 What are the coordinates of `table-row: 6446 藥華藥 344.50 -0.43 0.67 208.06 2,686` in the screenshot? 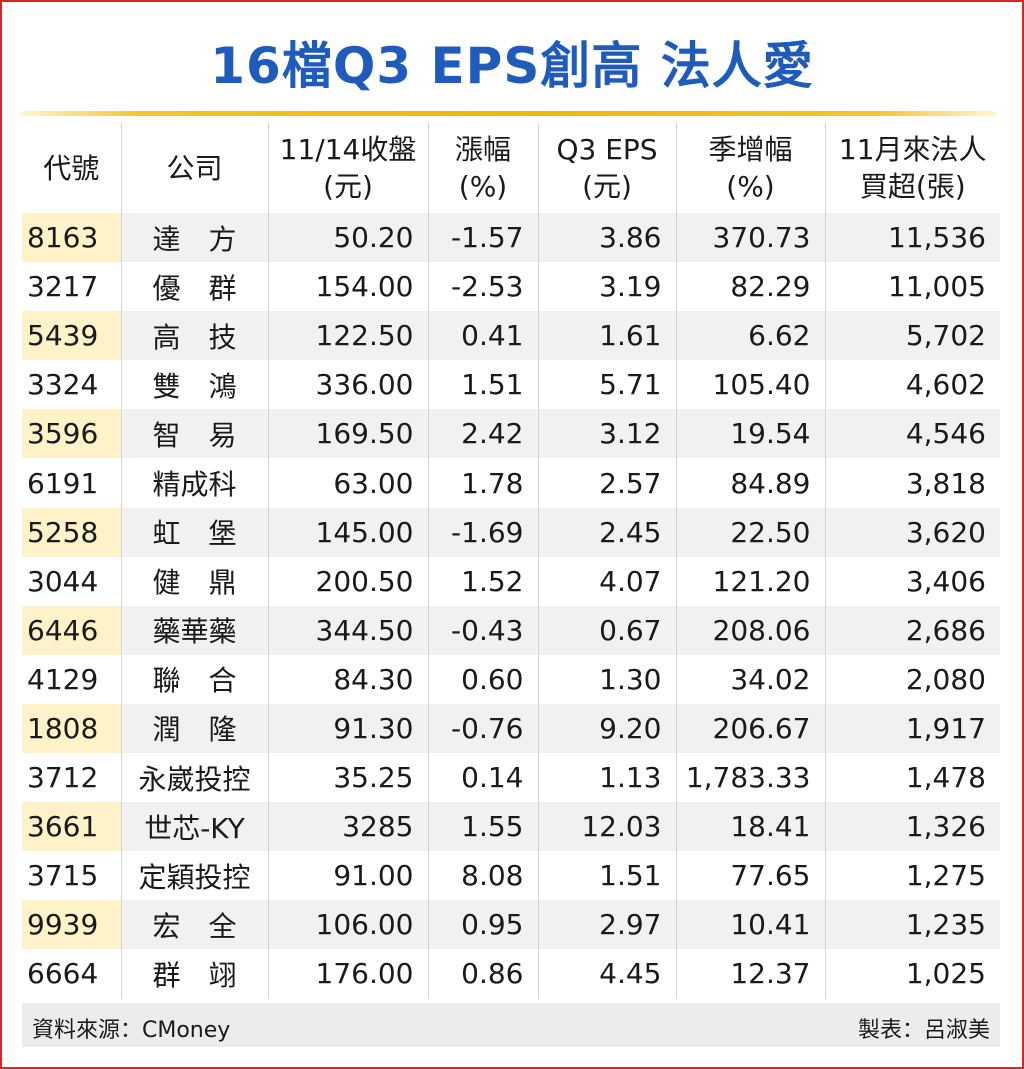 It's located at (511, 630).